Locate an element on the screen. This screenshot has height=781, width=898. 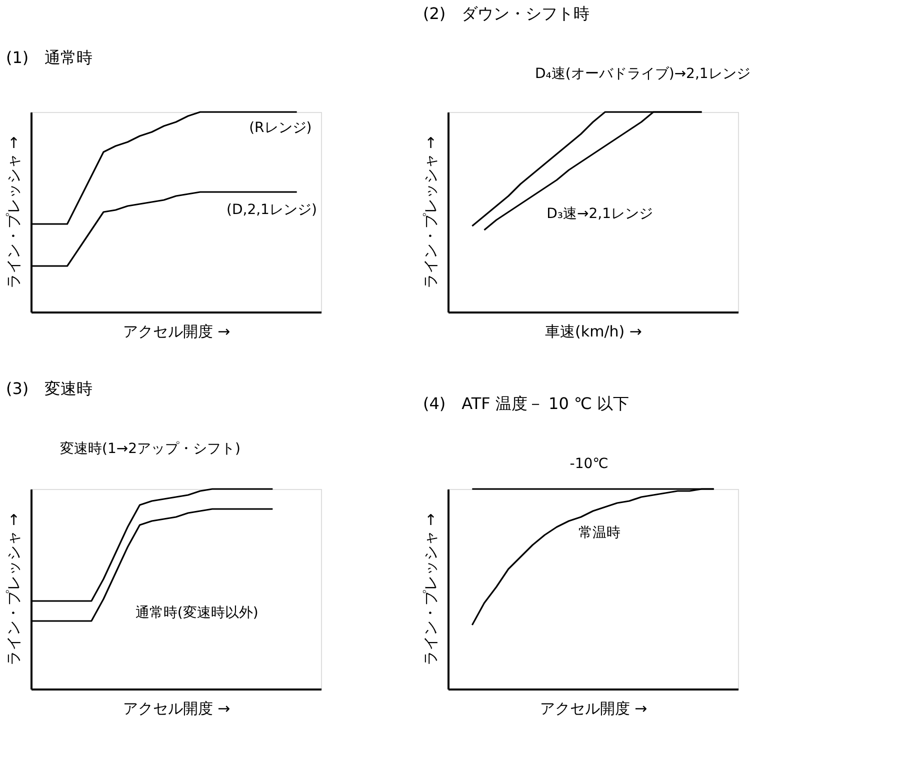
chart-title: (3) 変速時 is located at coordinates (49, 388).